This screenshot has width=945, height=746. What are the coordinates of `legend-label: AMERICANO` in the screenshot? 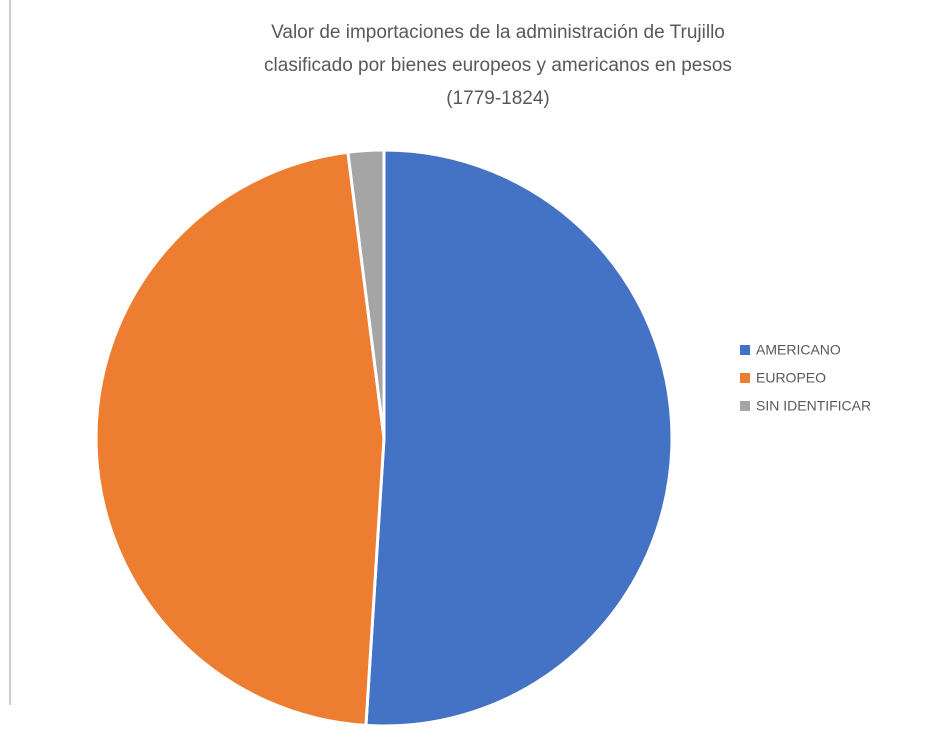 It's located at (798, 350).